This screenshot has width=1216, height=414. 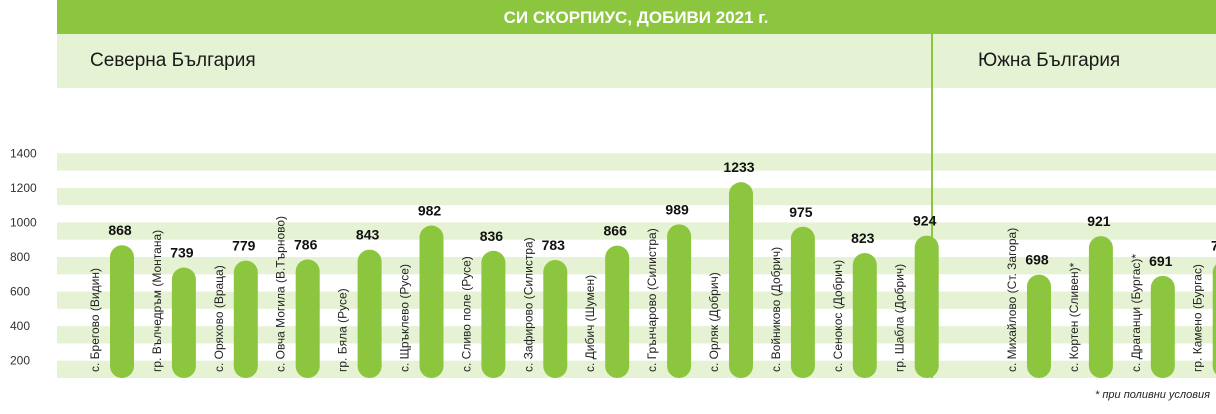 What do you see at coordinates (652, 300) in the screenshot?
I see `category-label: с. Грънчарово (Силистра)` at bounding box center [652, 300].